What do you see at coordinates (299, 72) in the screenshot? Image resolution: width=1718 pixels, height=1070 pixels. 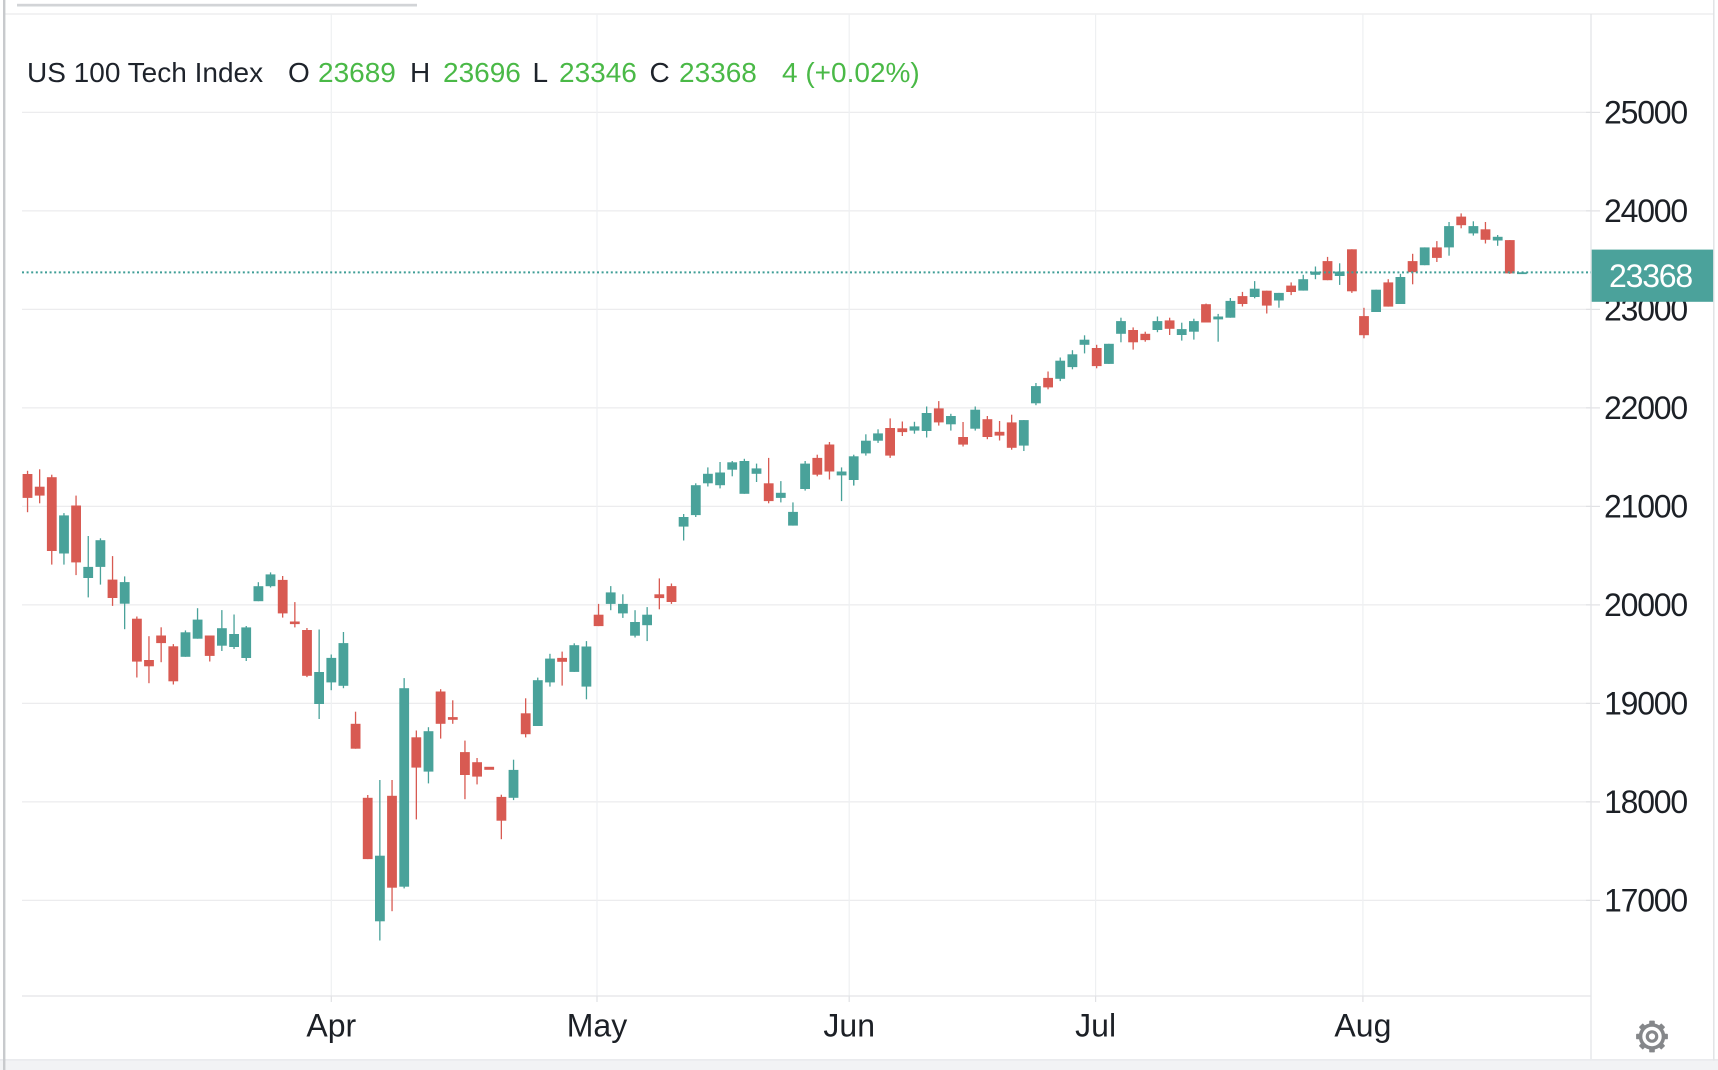 I see `svg-text: O` at bounding box center [299, 72].